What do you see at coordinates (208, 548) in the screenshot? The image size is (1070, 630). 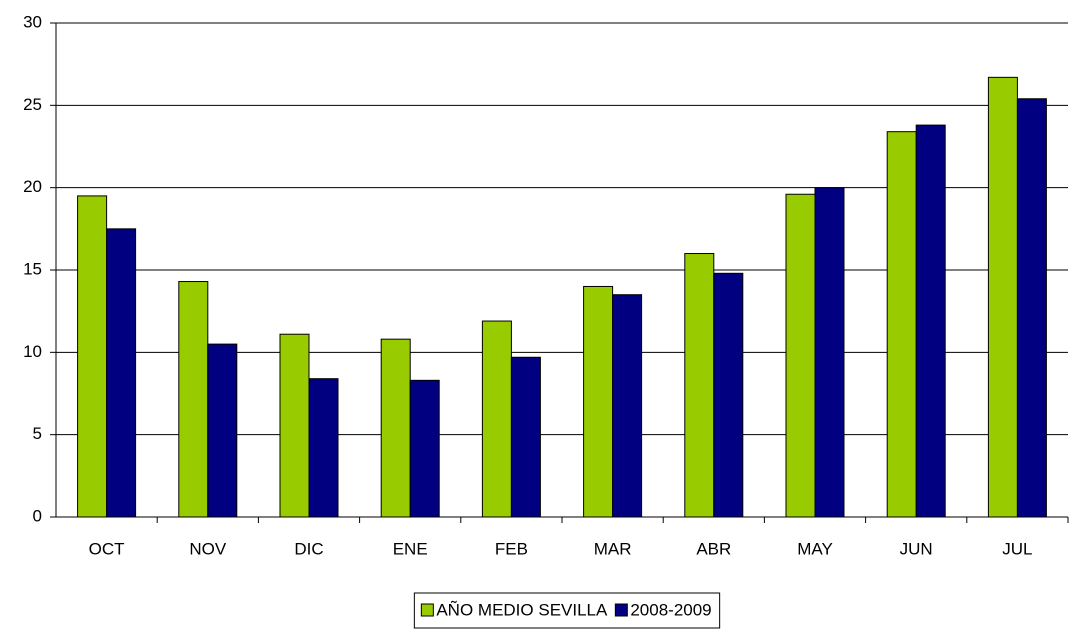 I see `x-tick-label: NOV` at bounding box center [208, 548].